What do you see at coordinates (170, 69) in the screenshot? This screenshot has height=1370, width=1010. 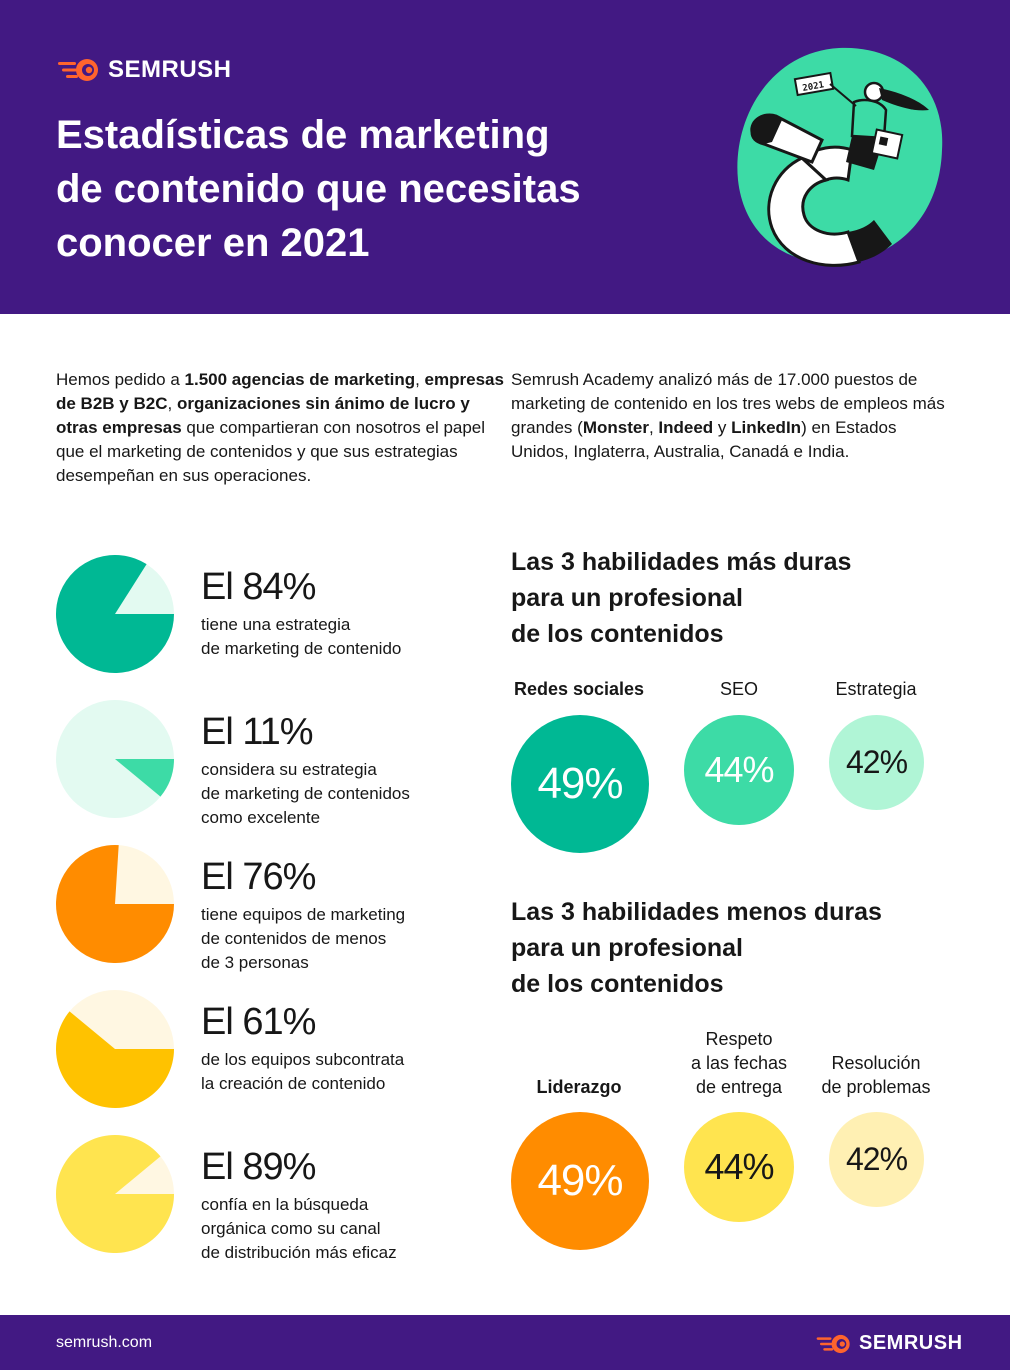 I see `logo-wordmark: SEMRUSH` at bounding box center [170, 69].